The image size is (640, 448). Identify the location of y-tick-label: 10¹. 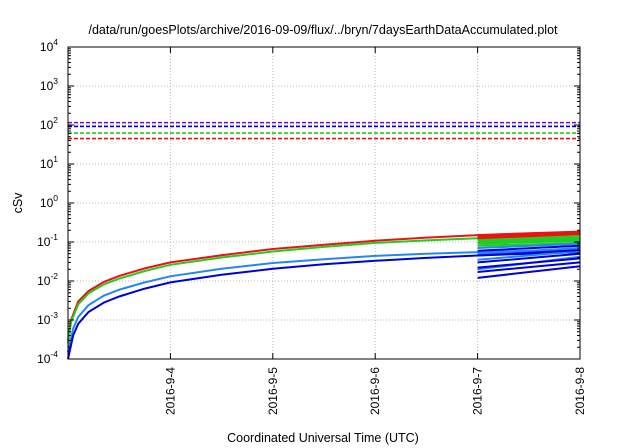
(49, 162).